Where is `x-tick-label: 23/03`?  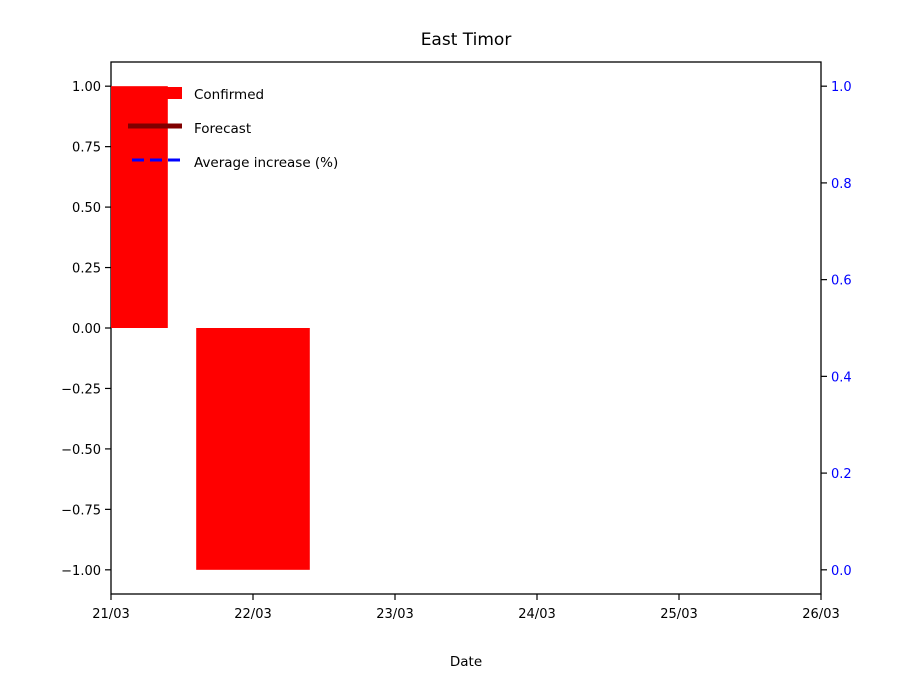 x-tick-label: 23/03 is located at coordinates (394, 614).